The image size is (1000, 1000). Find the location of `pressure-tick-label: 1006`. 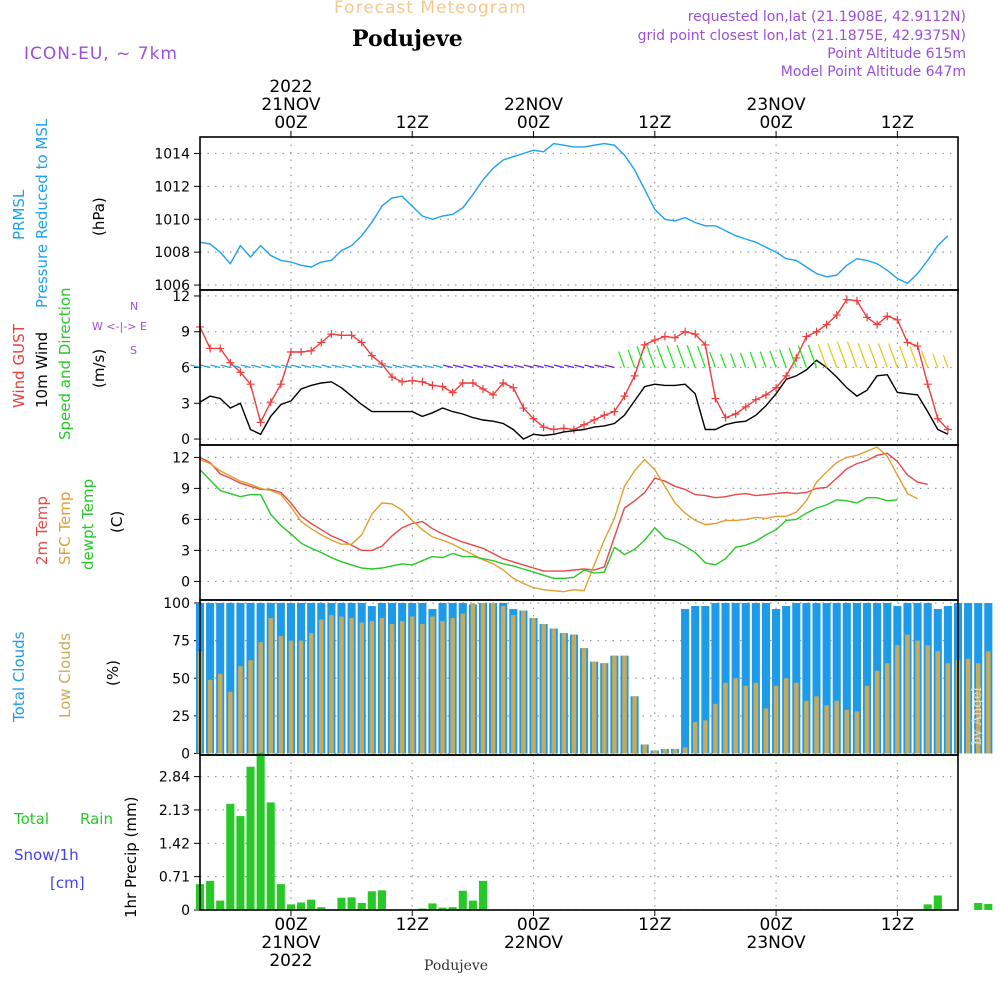

pressure-tick-label: 1006 is located at coordinates (172, 286).